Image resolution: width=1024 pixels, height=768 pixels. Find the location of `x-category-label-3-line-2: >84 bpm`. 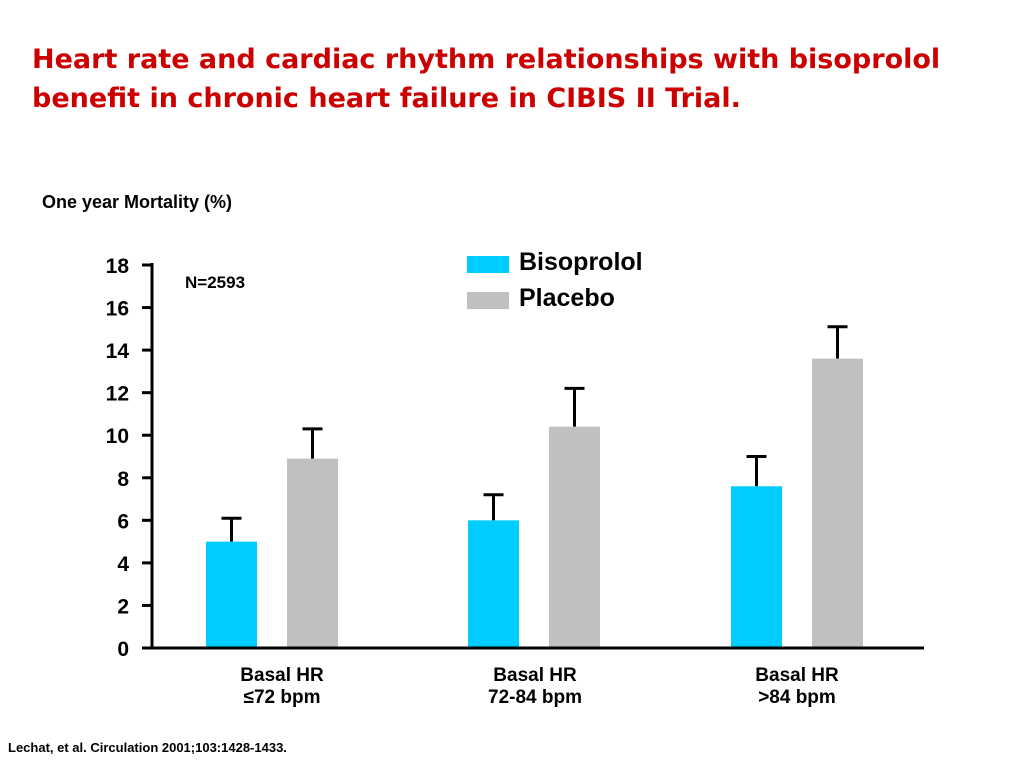

x-category-label-3-line-2: >84 bpm is located at coordinates (797, 697).